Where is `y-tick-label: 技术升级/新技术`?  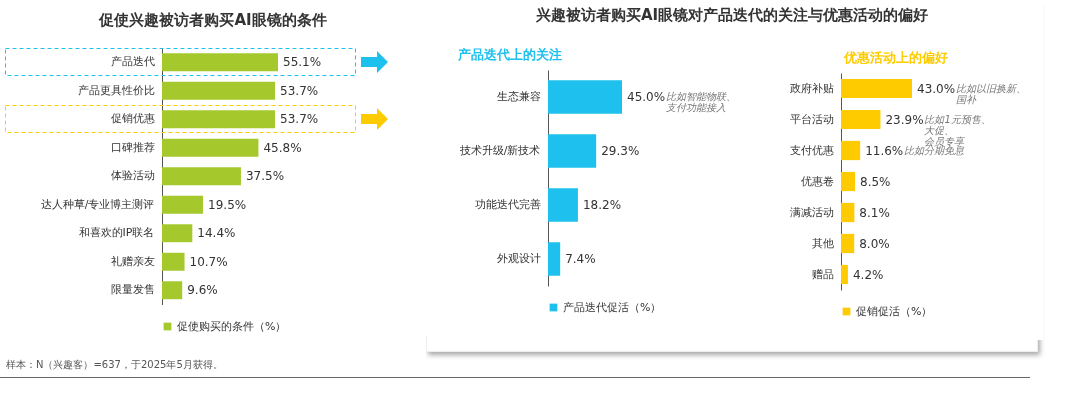 y-tick-label: 技术升级/新技术 is located at coordinates (499, 150).